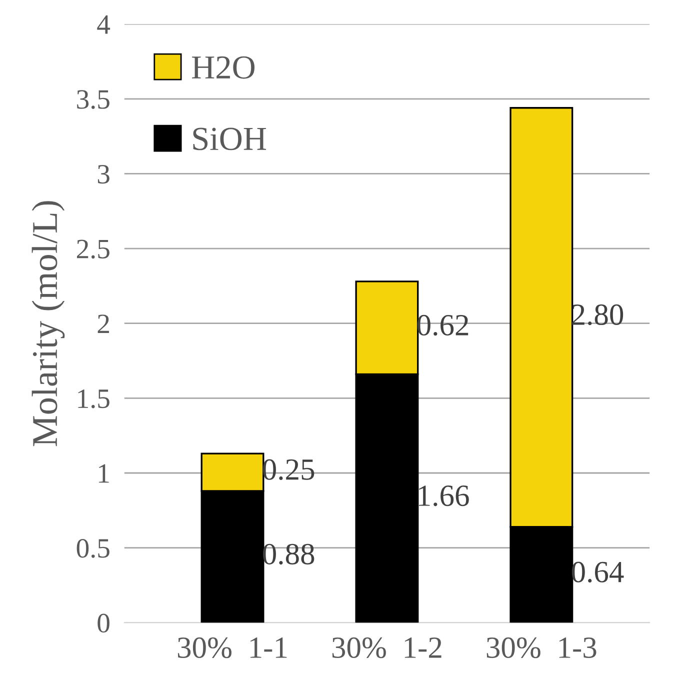 This screenshot has height=688, width=691. I want to click on y-tick-label: 0.5, so click(93, 548).